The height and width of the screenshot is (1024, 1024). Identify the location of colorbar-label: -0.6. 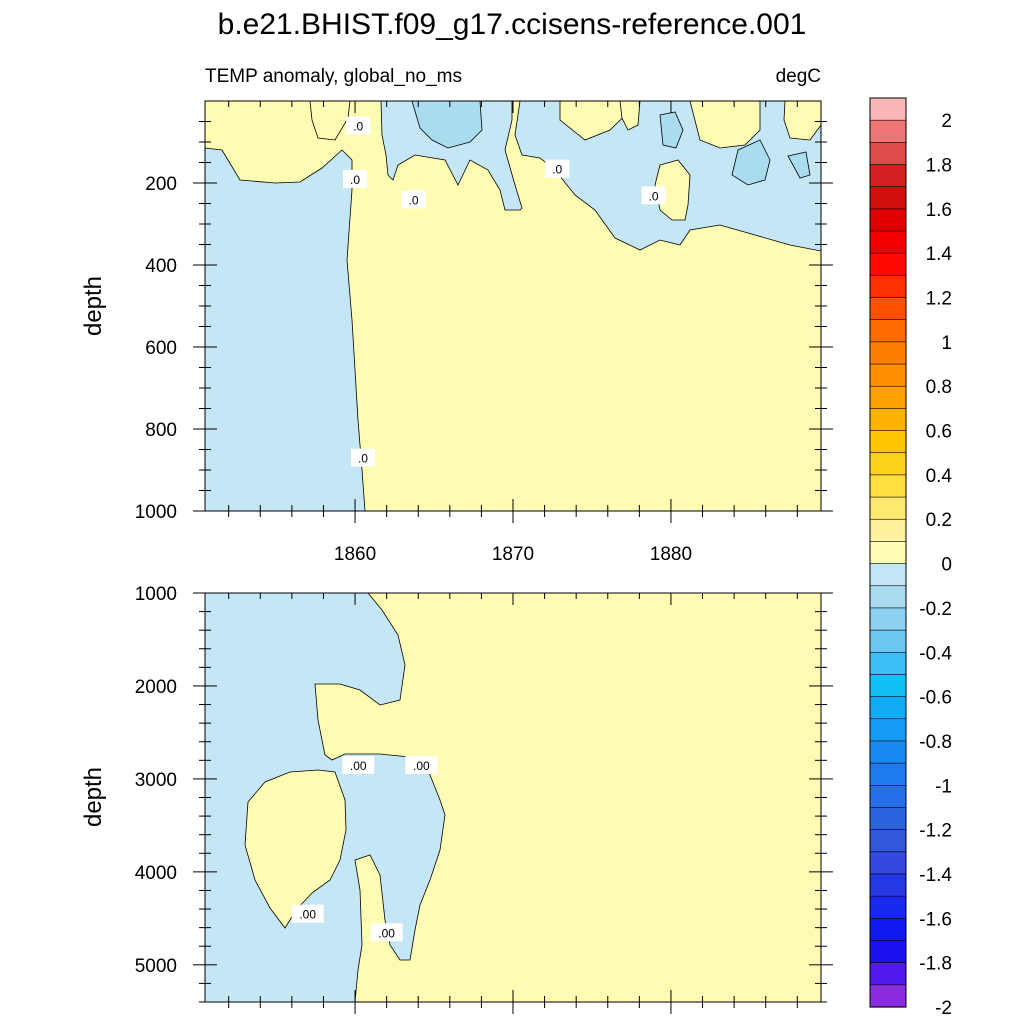
(935, 698).